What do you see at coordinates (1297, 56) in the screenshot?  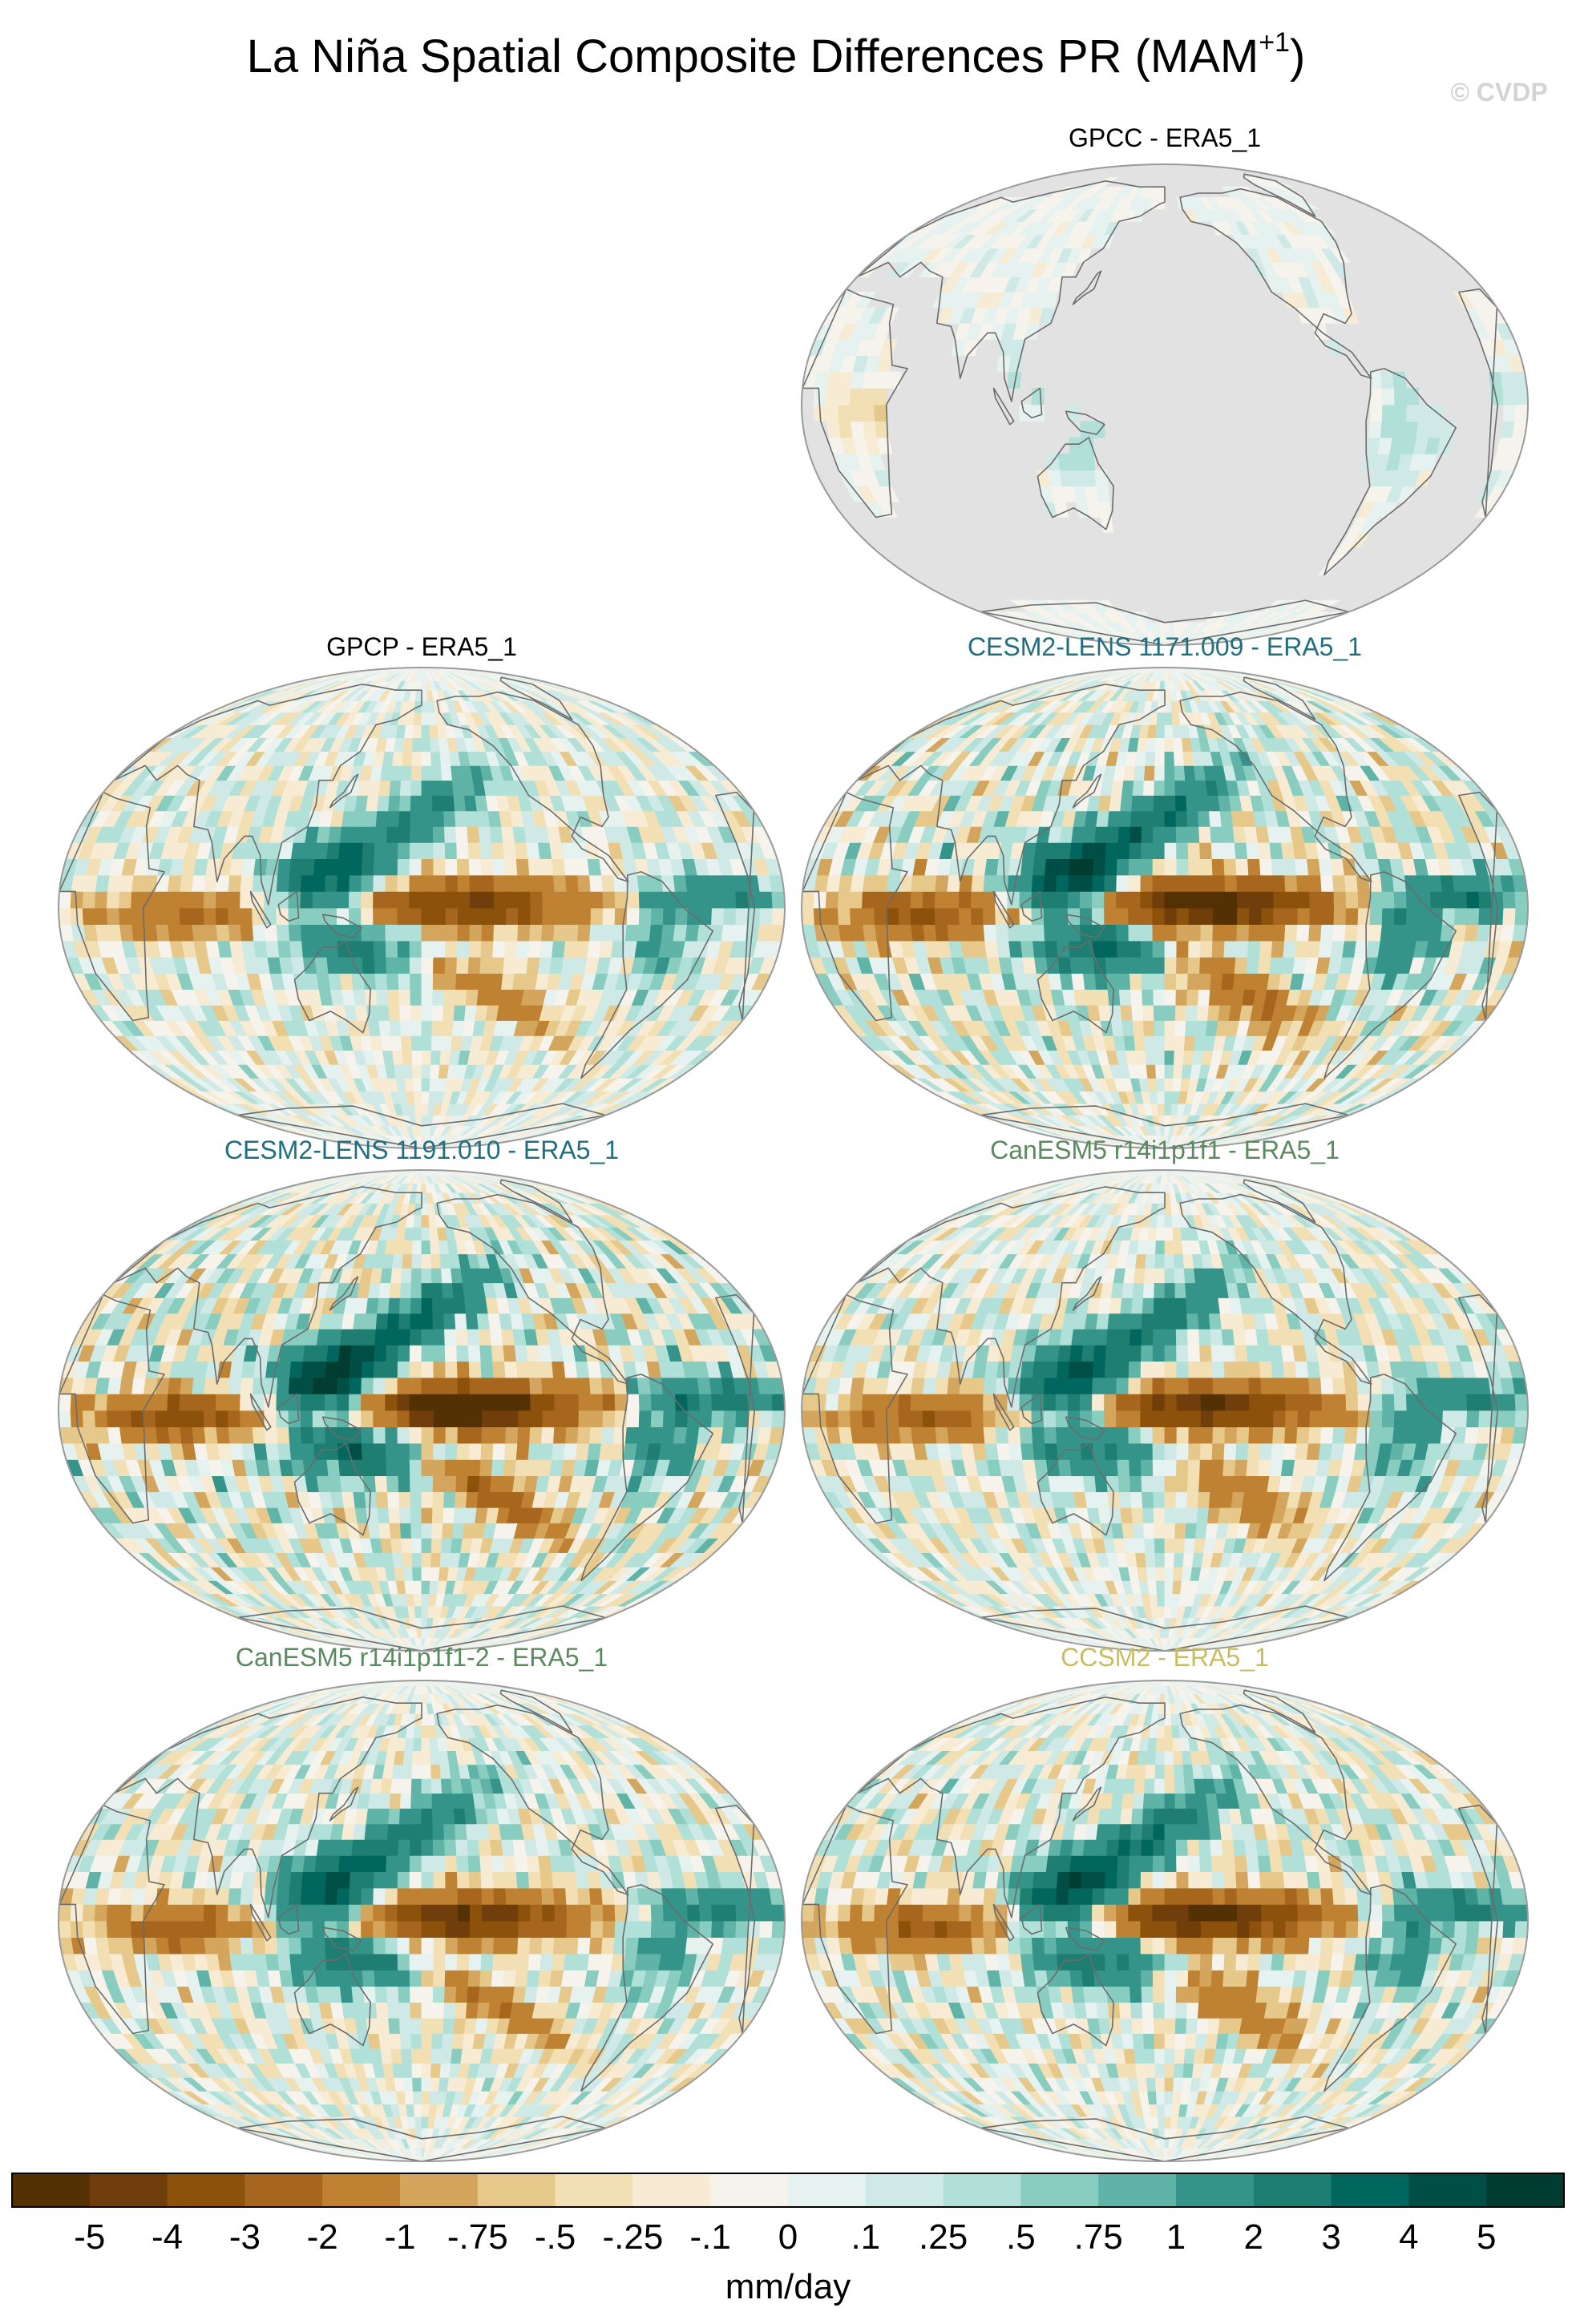 I see `figure-title-close: )` at bounding box center [1297, 56].